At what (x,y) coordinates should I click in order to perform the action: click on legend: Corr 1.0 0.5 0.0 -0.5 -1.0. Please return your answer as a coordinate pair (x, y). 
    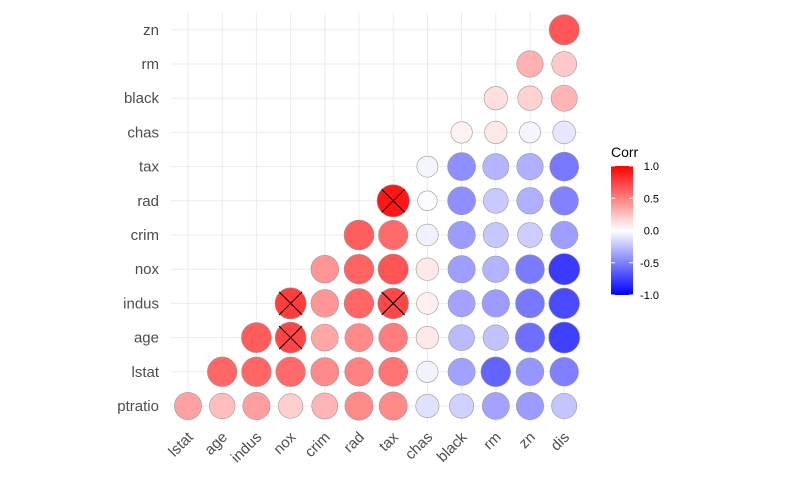
    Looking at the image, I should click on (635, 223).